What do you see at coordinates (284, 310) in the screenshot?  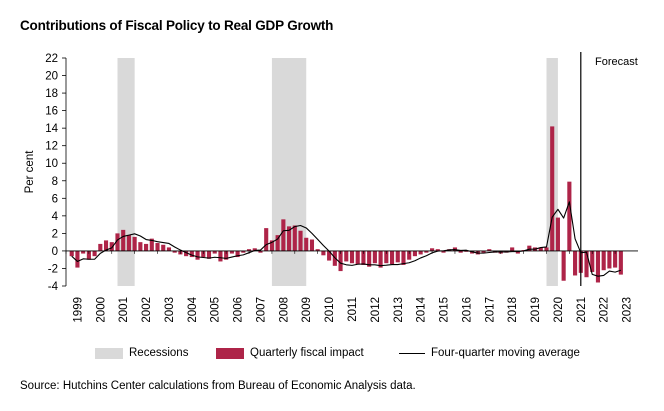 I see `x-tick-label-2008: 2008` at bounding box center [284, 310].